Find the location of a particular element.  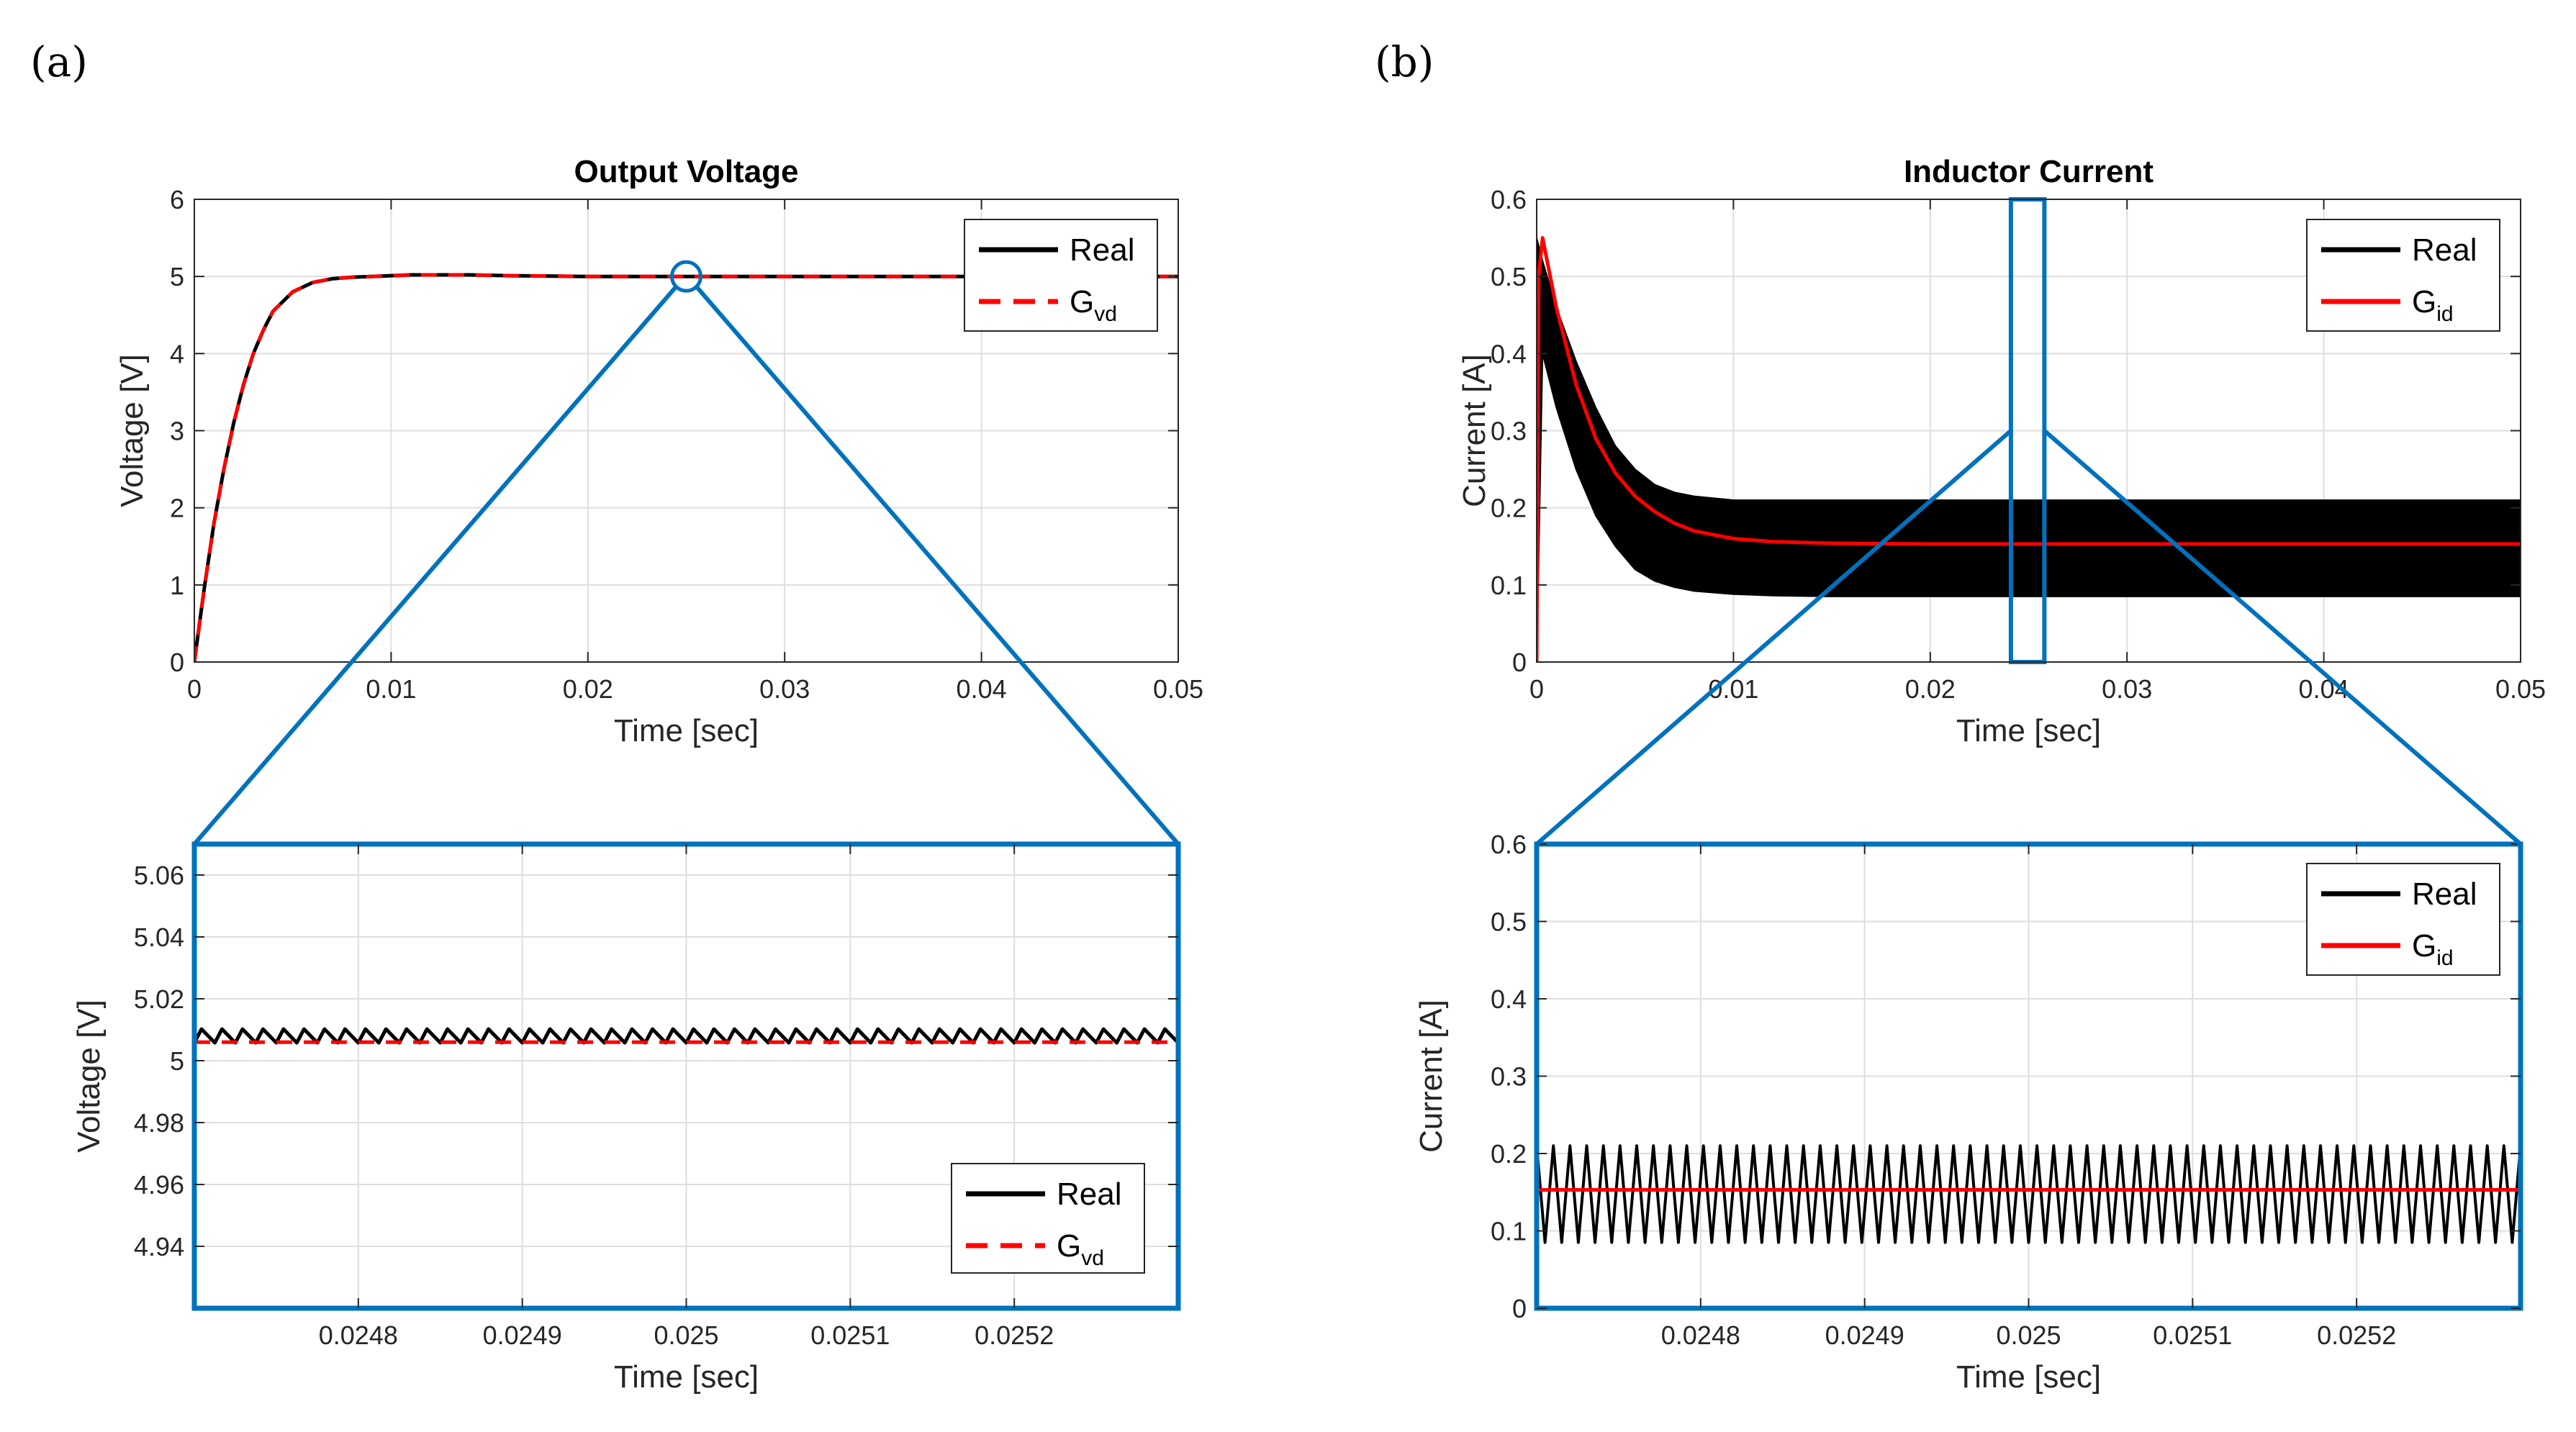

a-zoom-legend-label-1: Gvd is located at coordinates (1081, 1249).